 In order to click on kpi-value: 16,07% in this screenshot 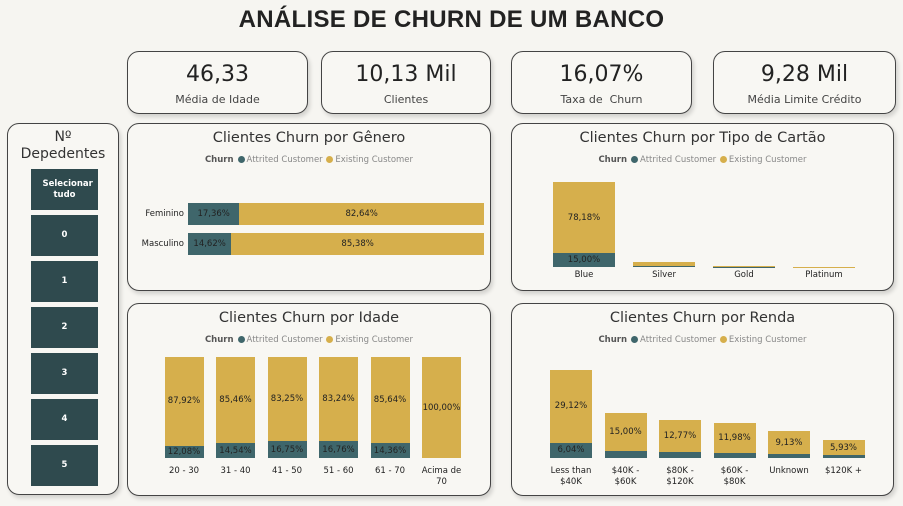, I will do `click(601, 74)`.